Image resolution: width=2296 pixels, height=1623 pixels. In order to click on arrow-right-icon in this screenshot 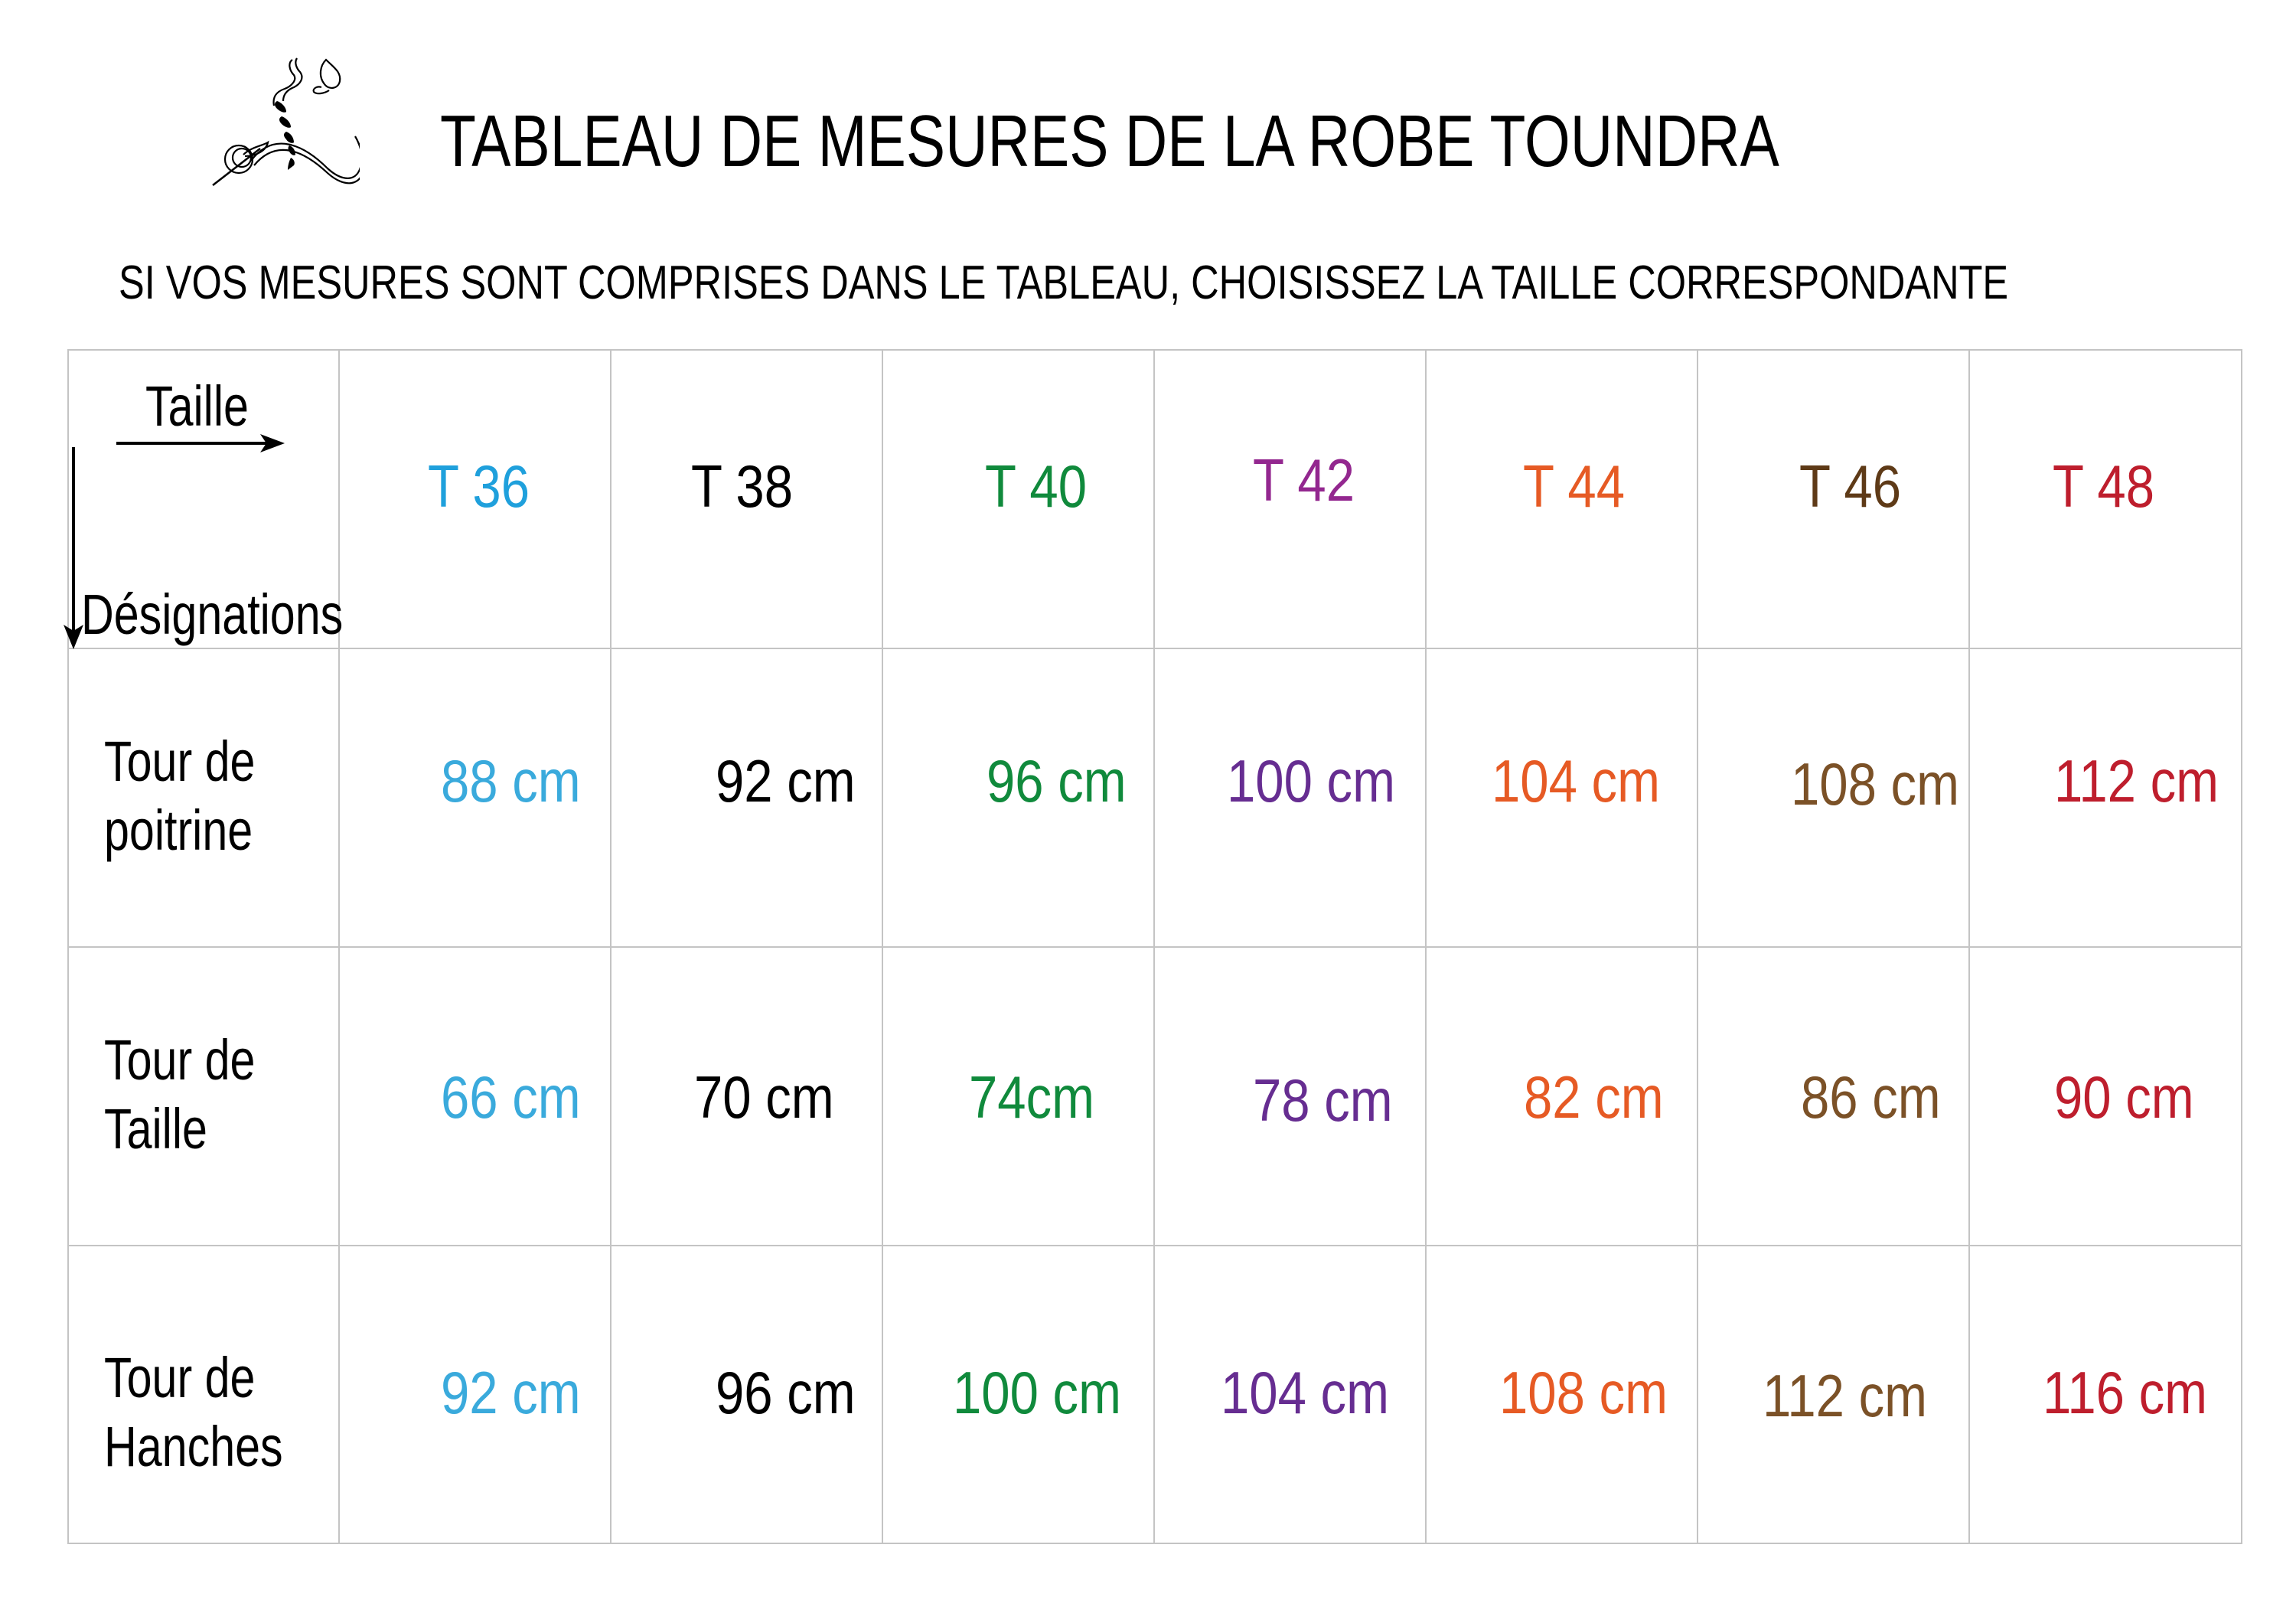, I will do `click(200, 443)`.